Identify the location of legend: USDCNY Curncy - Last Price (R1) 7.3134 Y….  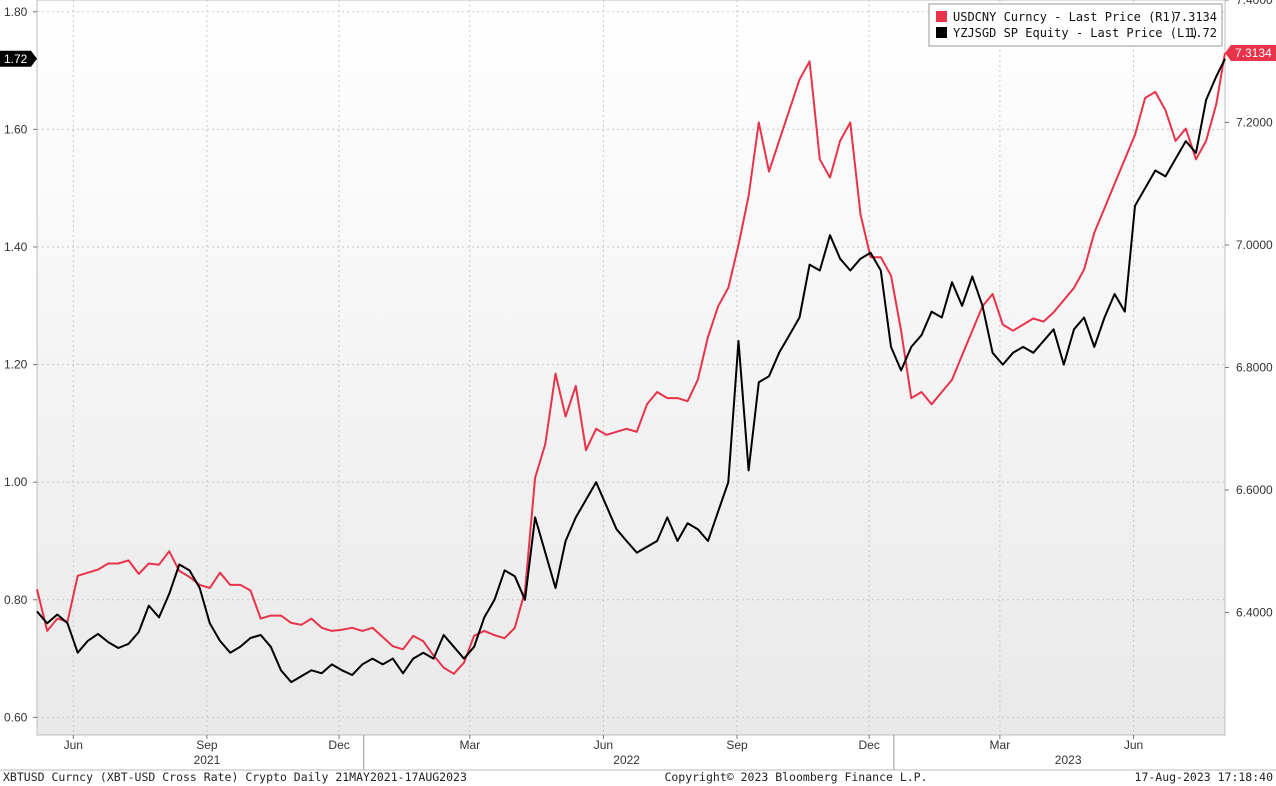
(1075, 25).